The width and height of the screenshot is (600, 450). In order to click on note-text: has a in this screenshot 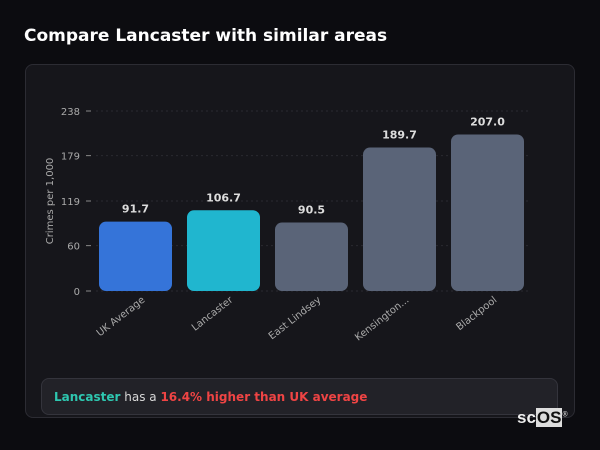, I will do `click(140, 397)`.